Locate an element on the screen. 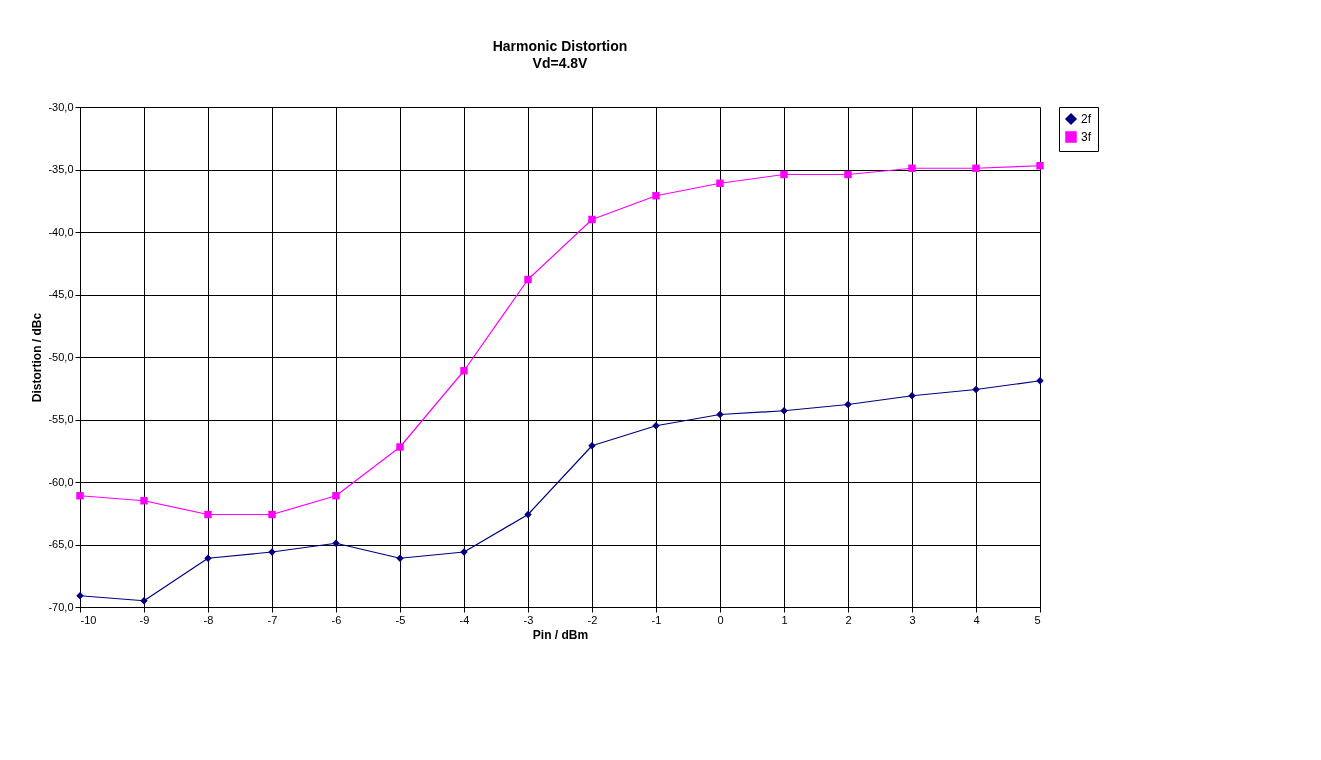 This screenshot has width=1321, height=760. y-tick-label: -55,0 is located at coordinates (61, 419).